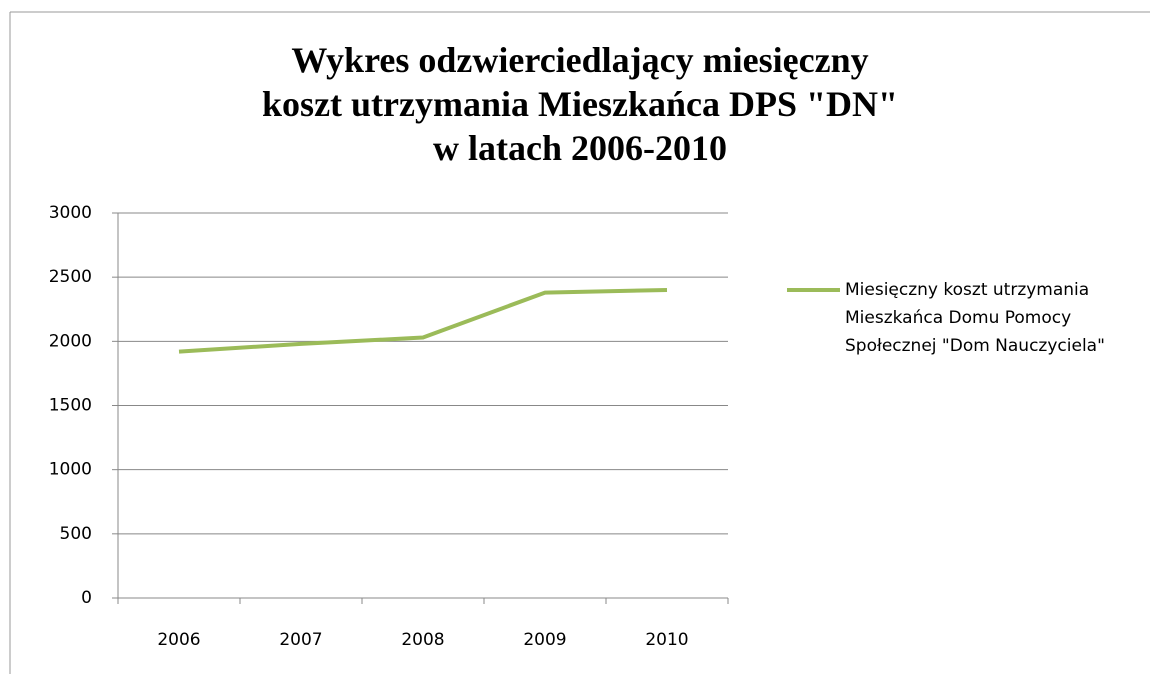  Describe the element at coordinates (76, 534) in the screenshot. I see `y-tick-label: 500` at that location.